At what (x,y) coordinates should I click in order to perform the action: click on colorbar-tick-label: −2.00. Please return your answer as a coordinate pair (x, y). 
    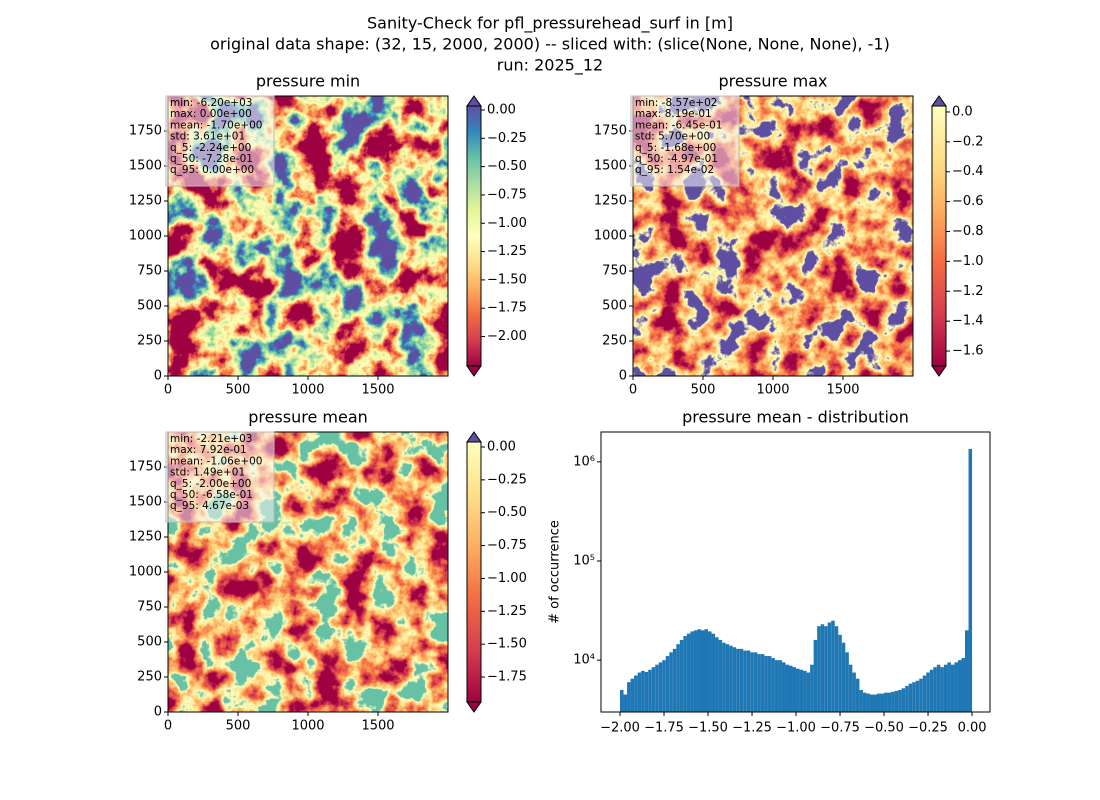
    Looking at the image, I should click on (507, 336).